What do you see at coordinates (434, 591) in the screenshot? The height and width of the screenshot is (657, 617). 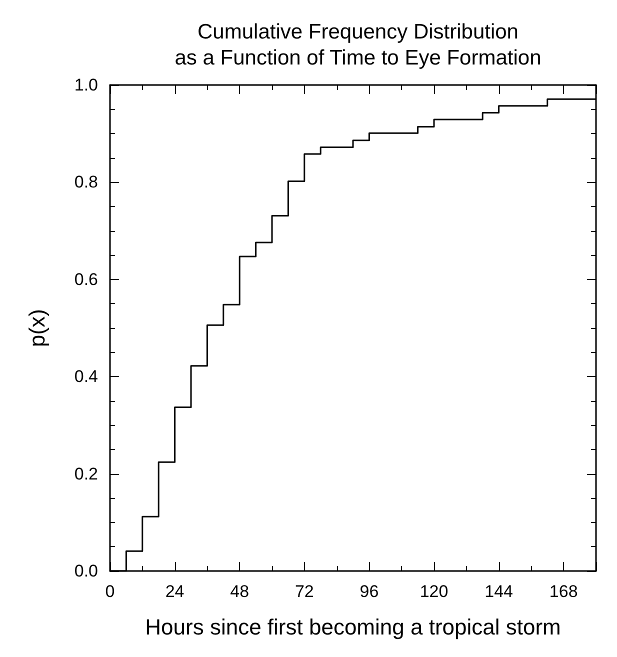 I see `x-tick-label: 120` at bounding box center [434, 591].